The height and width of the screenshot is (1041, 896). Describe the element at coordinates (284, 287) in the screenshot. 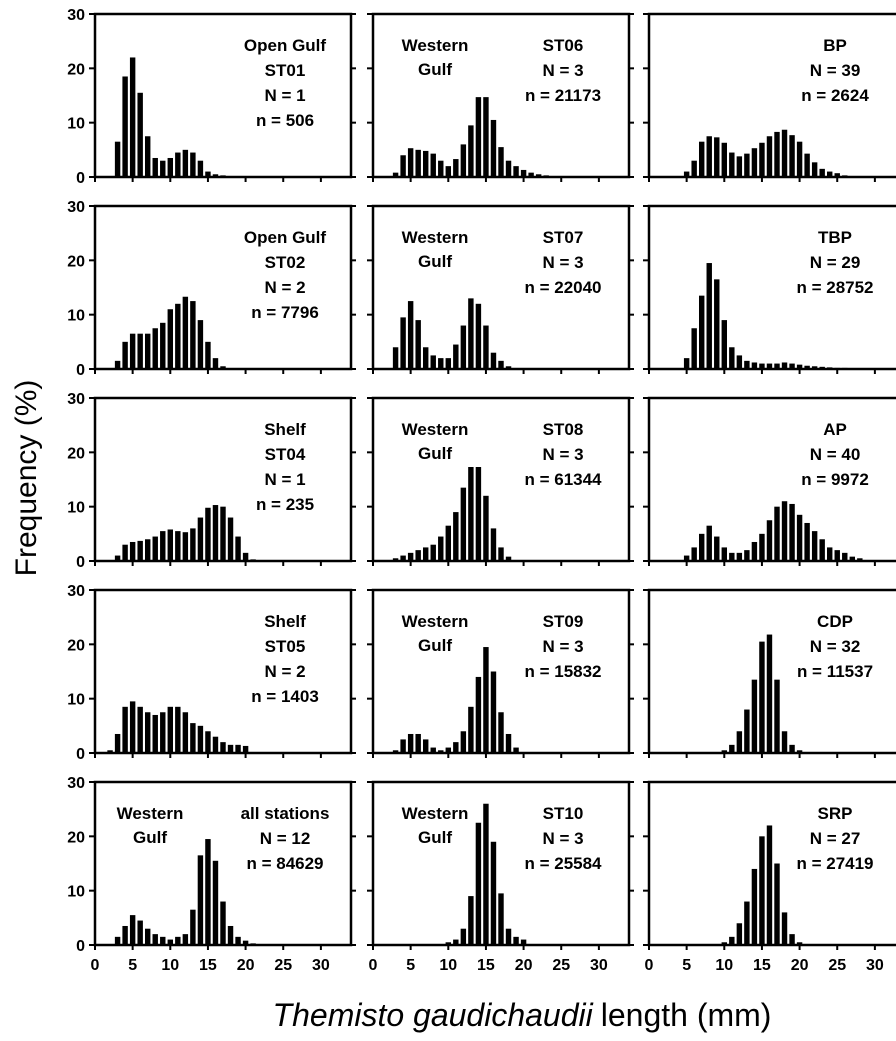

I see `panel-label: N = 2` at that location.